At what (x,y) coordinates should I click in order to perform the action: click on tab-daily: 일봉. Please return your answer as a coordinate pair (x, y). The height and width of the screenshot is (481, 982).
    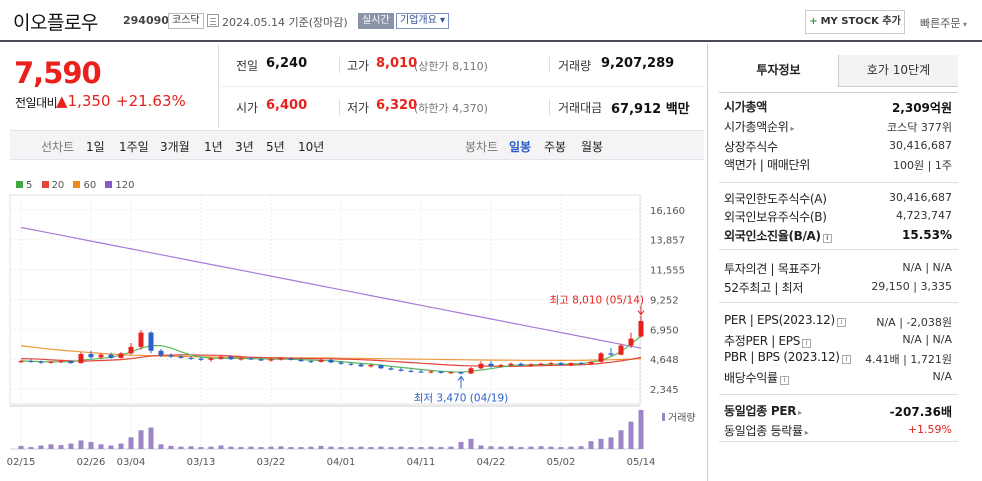
    Looking at the image, I should click on (520, 147).